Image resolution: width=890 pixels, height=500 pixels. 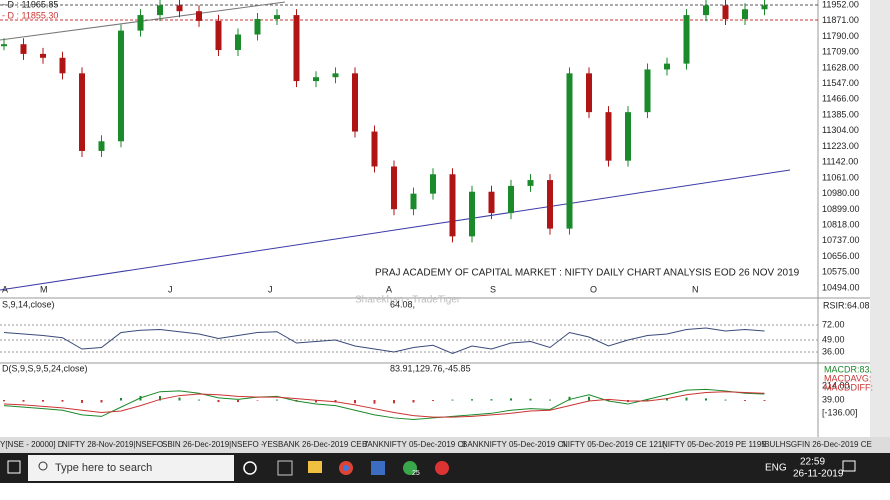 What do you see at coordinates (841, 193) in the screenshot?
I see `y-tick-label: 10980.00` at bounding box center [841, 193].